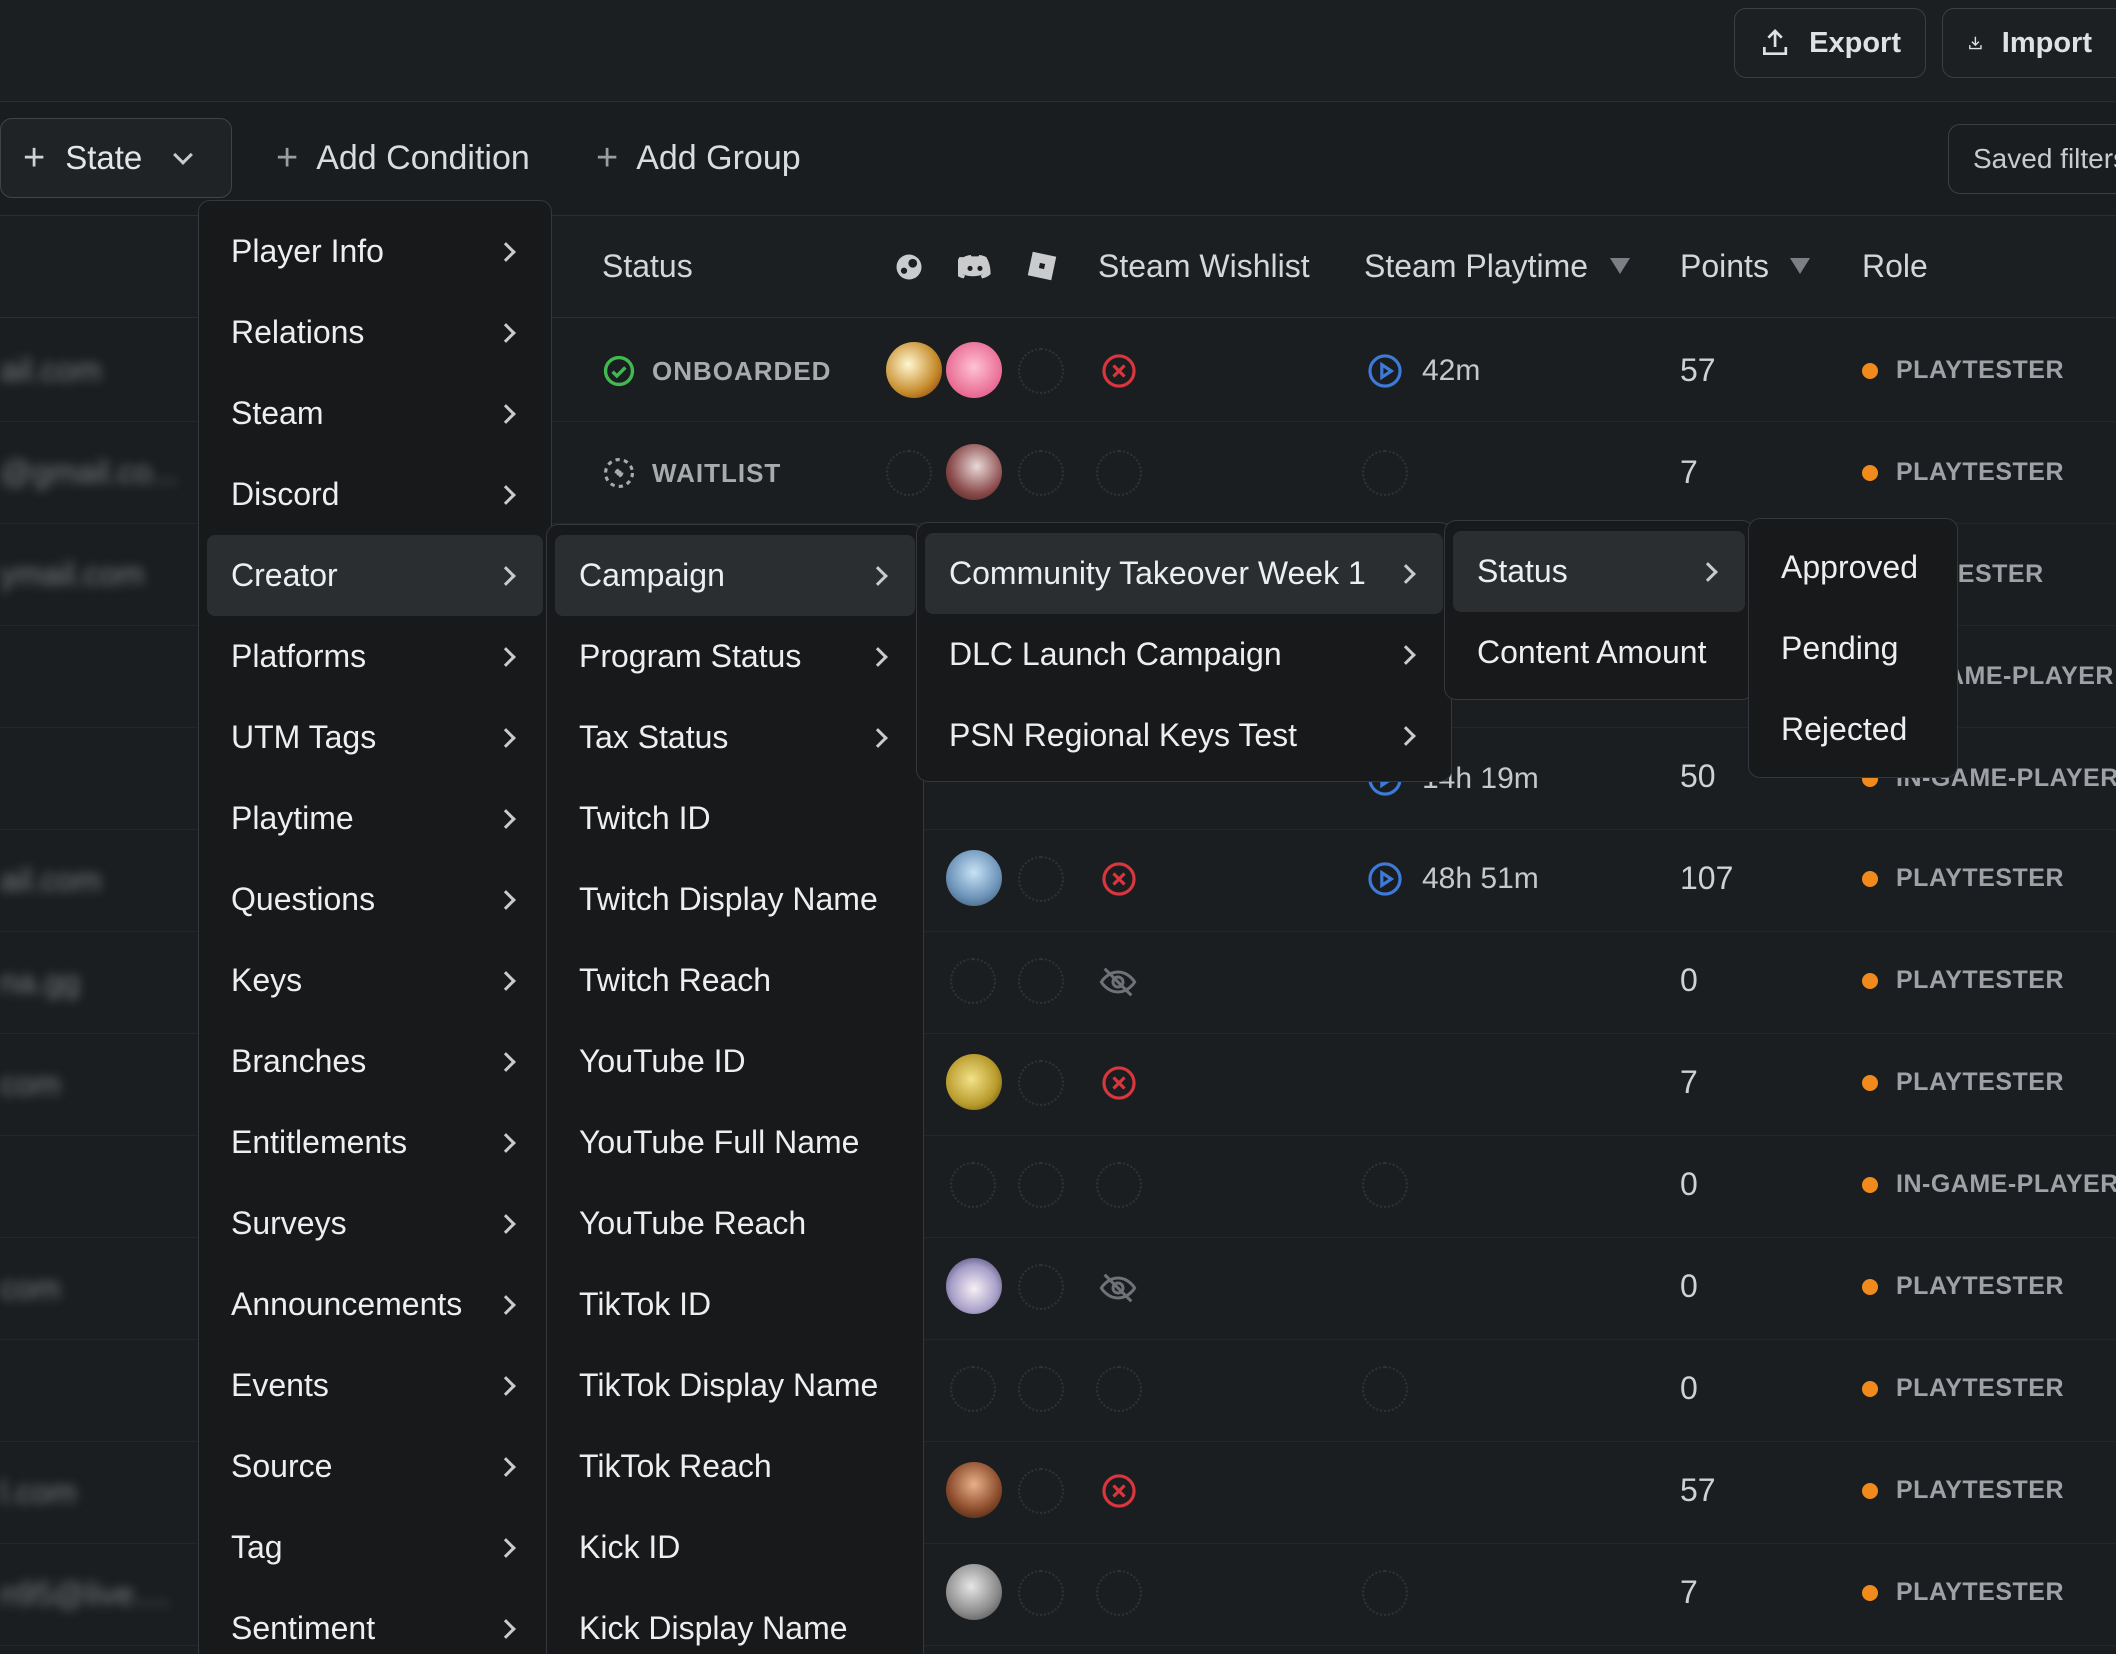 This screenshot has width=2116, height=1654. Describe the element at coordinates (375, 737) in the screenshot. I see `menu-item-utm-tags: UTM Tags` at that location.